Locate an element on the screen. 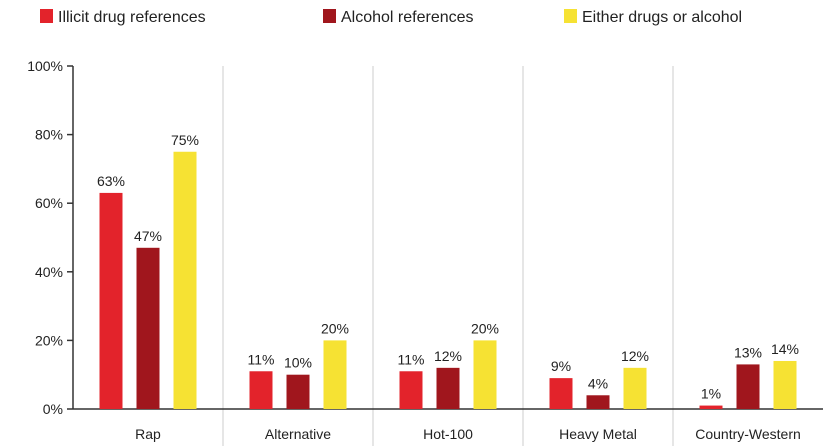  y-tick-label: 100% is located at coordinates (45, 66).